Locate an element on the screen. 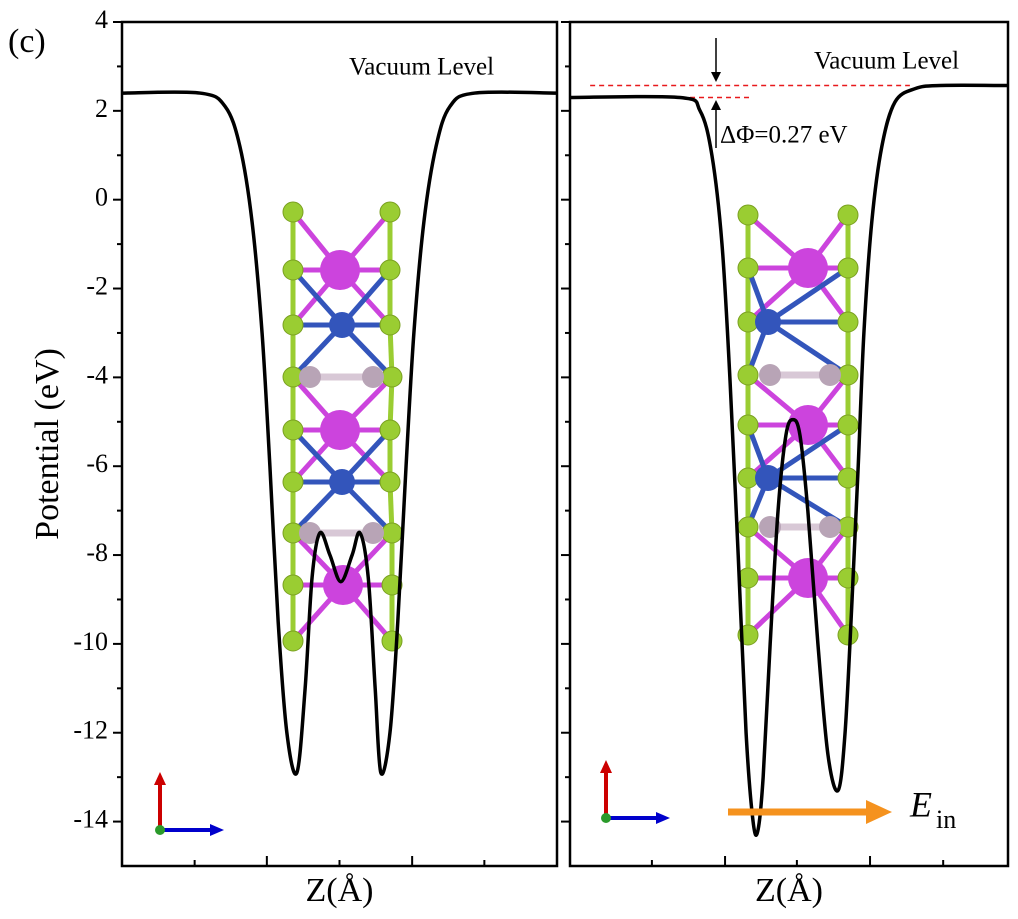 This screenshot has height=919, width=1018. bond is located at coordinates (808, 295).